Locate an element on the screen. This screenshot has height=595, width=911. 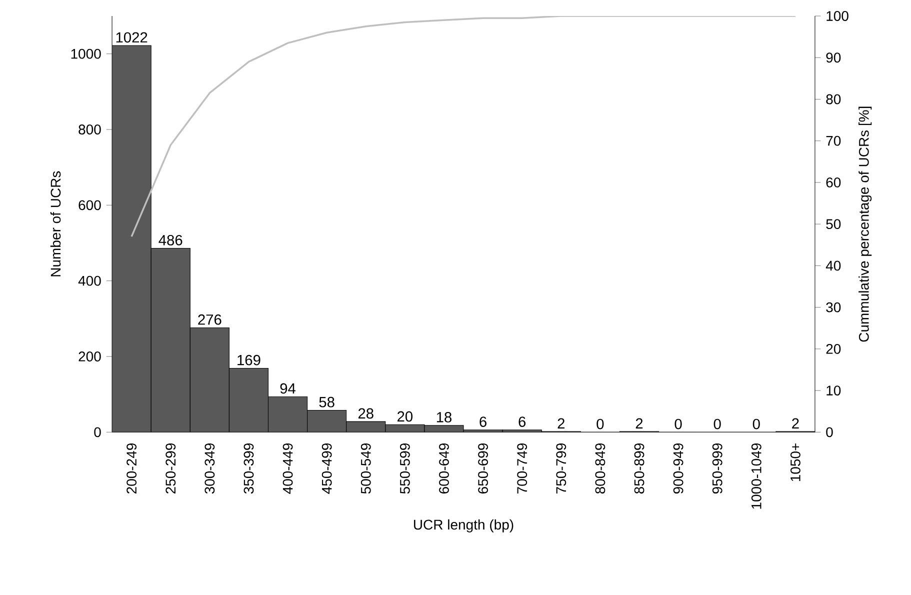
x-tick-label: 850-899 is located at coordinates (639, 469).